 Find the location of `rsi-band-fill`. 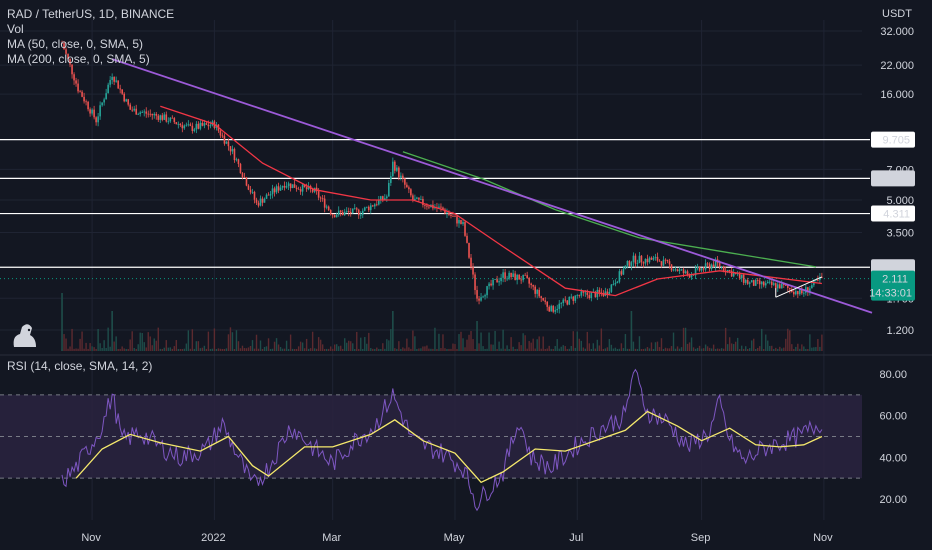

rsi-band-fill is located at coordinates (431, 436).